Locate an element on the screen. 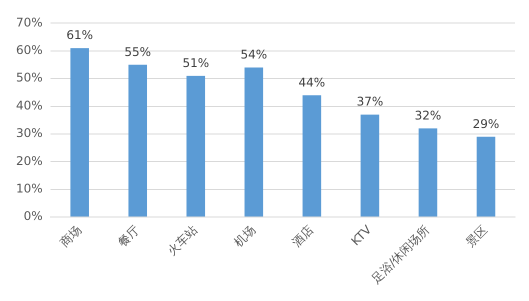 The image size is (529, 301). y-tick-label: 50% is located at coordinates (29, 77).